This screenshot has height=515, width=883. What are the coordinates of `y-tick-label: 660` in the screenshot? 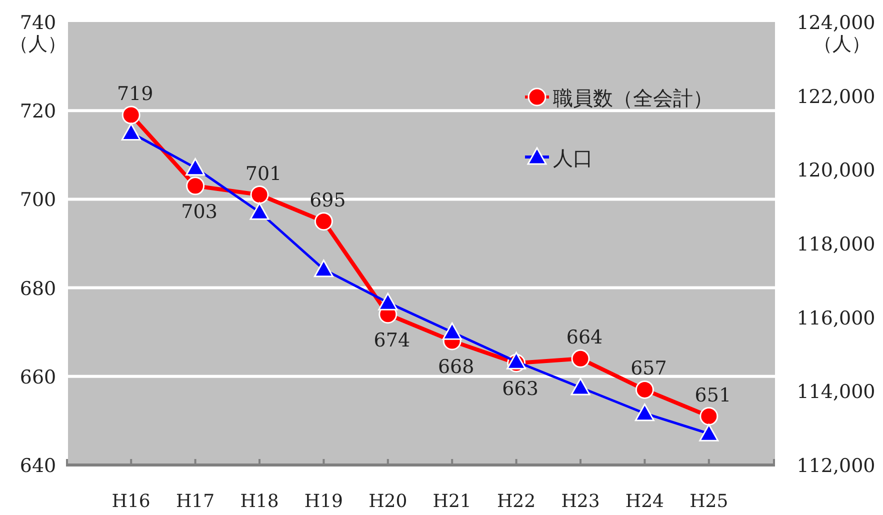 It's located at (38, 377).